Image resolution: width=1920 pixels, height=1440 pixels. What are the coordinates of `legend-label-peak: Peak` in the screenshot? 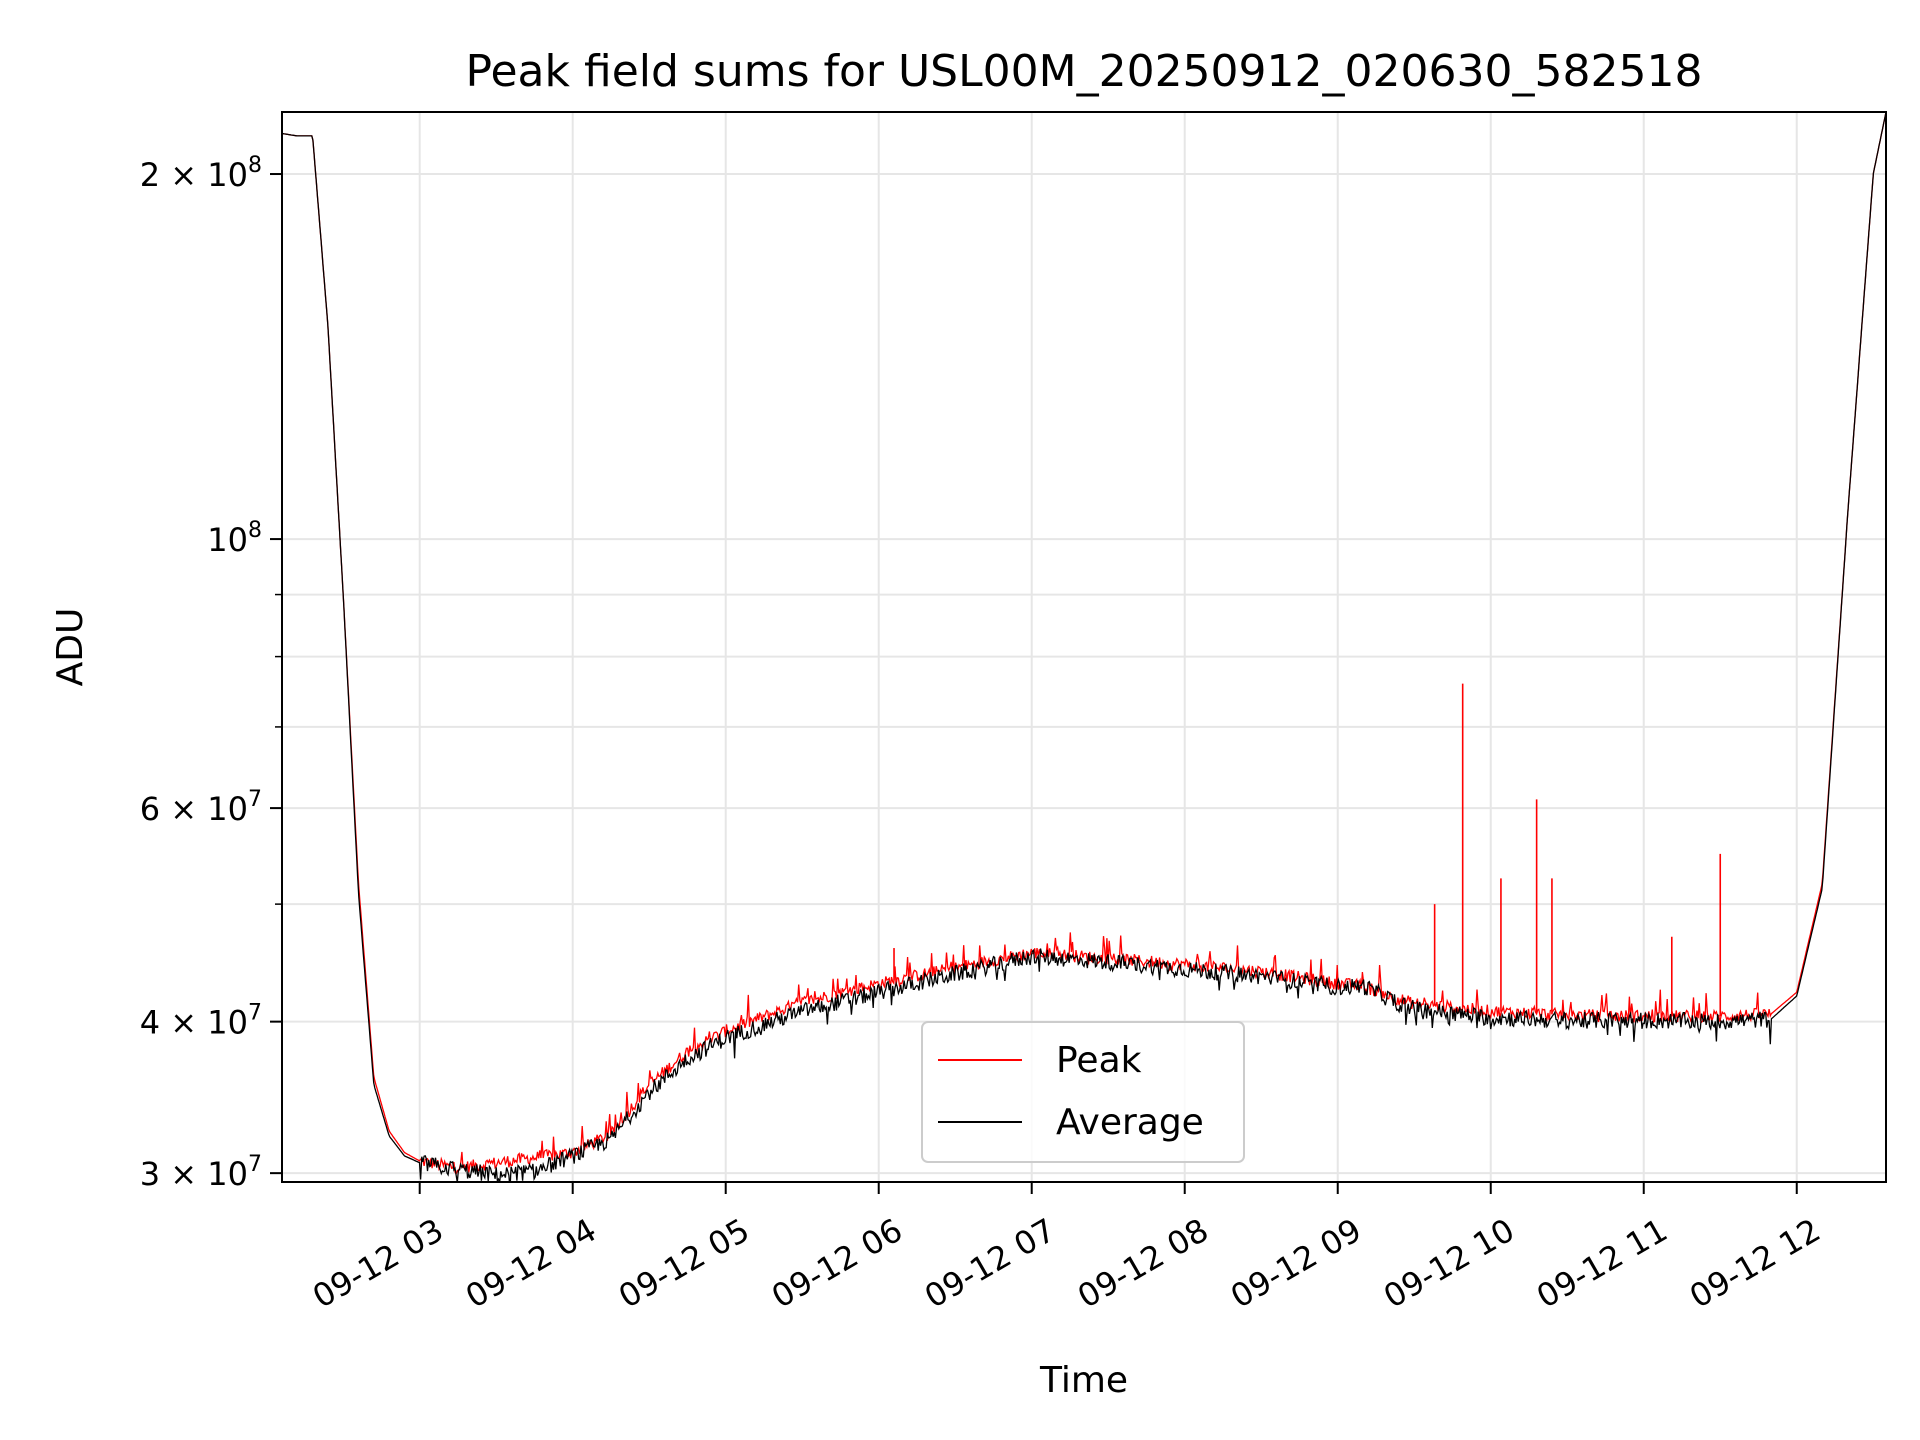 It's located at (1099, 1060).